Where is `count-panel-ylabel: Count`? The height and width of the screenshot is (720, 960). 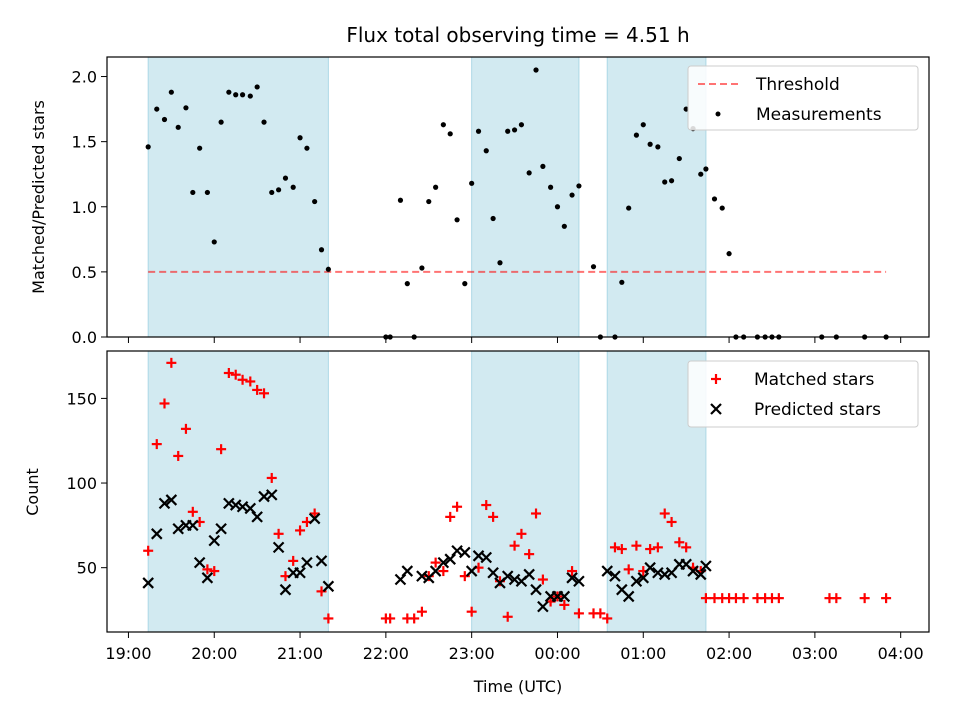 count-panel-ylabel: Count is located at coordinates (32, 492).